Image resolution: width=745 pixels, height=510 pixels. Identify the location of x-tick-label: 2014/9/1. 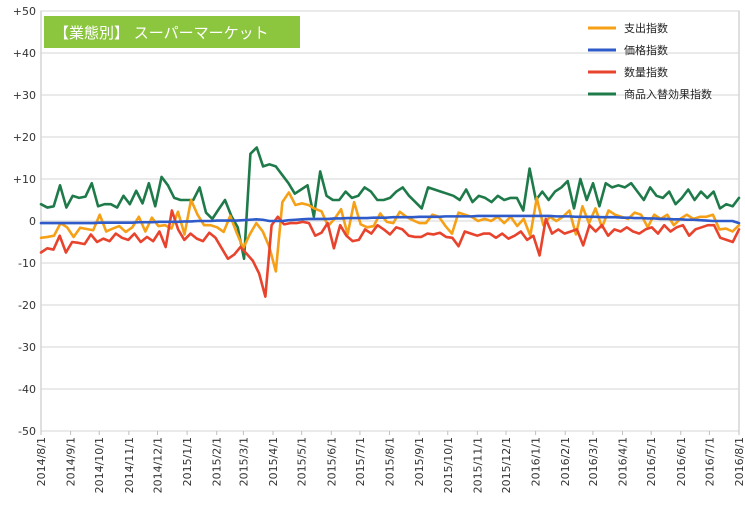
(71, 461).